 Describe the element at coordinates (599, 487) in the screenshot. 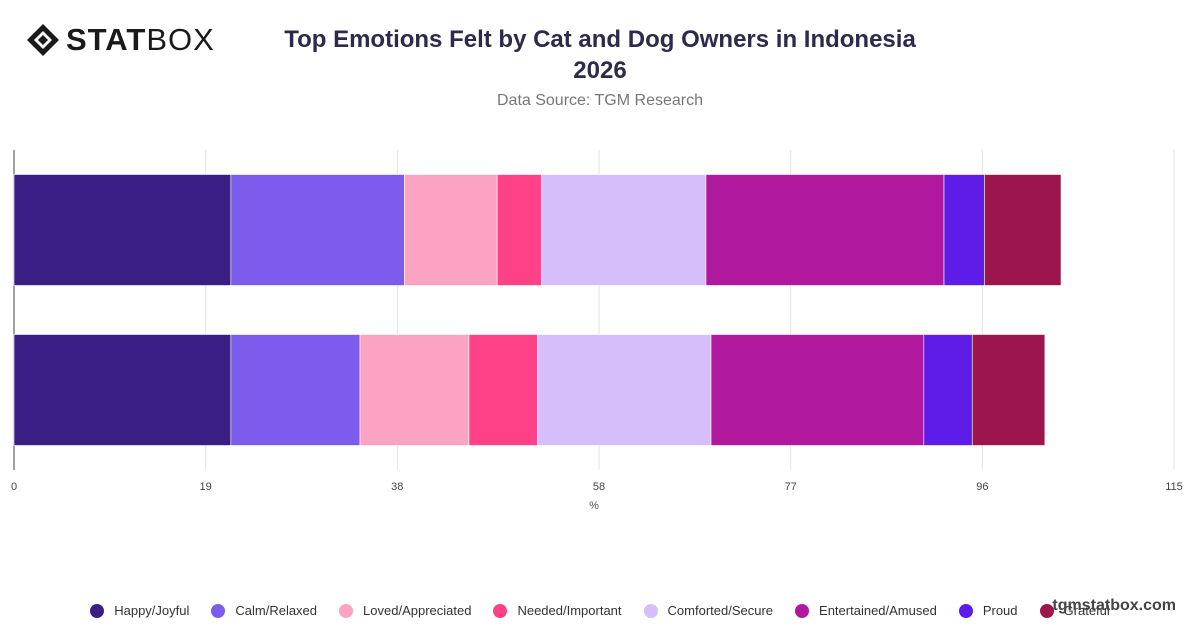

I see `x-tick-label: 58` at that location.